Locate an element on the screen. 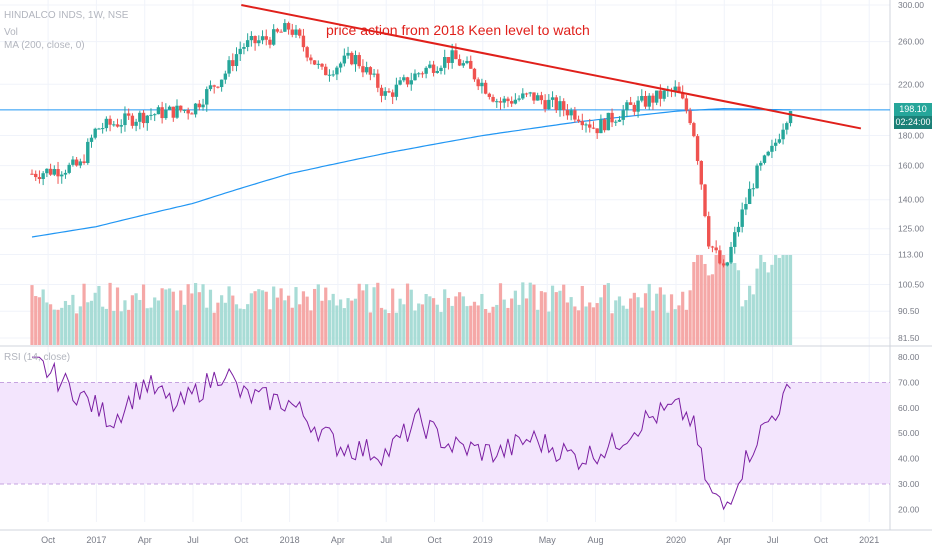 The image size is (932, 550). rsi-tick-label: 20.00 is located at coordinates (909, 509).